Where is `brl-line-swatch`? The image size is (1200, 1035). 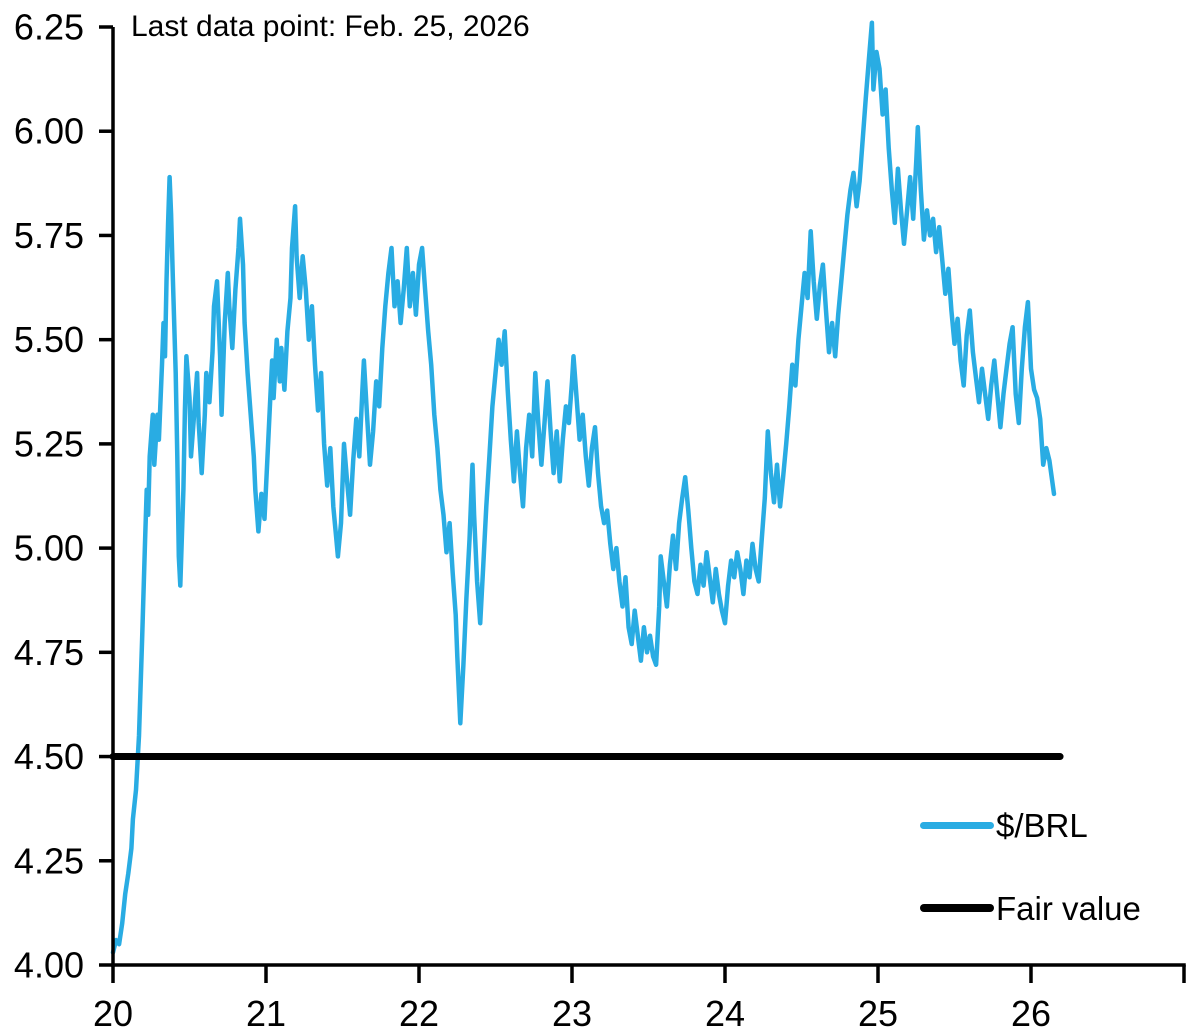
brl-line-swatch is located at coordinates (957, 825).